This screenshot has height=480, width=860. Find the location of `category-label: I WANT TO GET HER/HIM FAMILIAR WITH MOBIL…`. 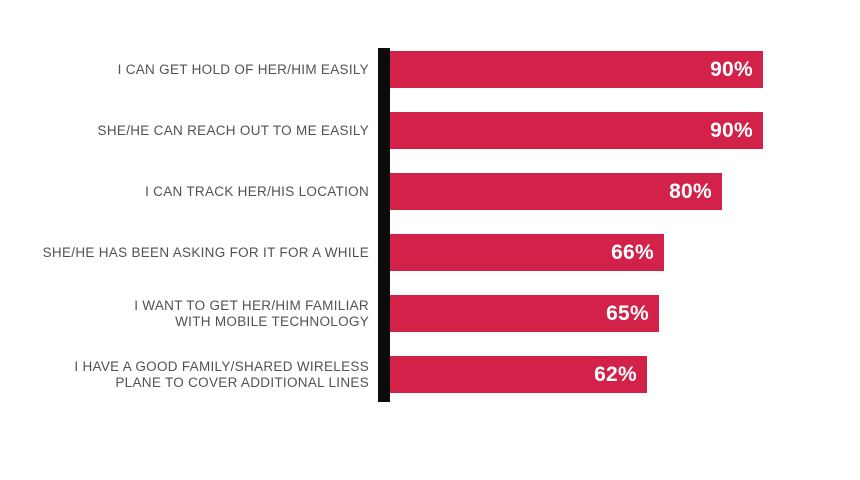

category-label: I WANT TO GET HER/HIM FAMILIAR WITH MOBIL… is located at coordinates (251, 313).